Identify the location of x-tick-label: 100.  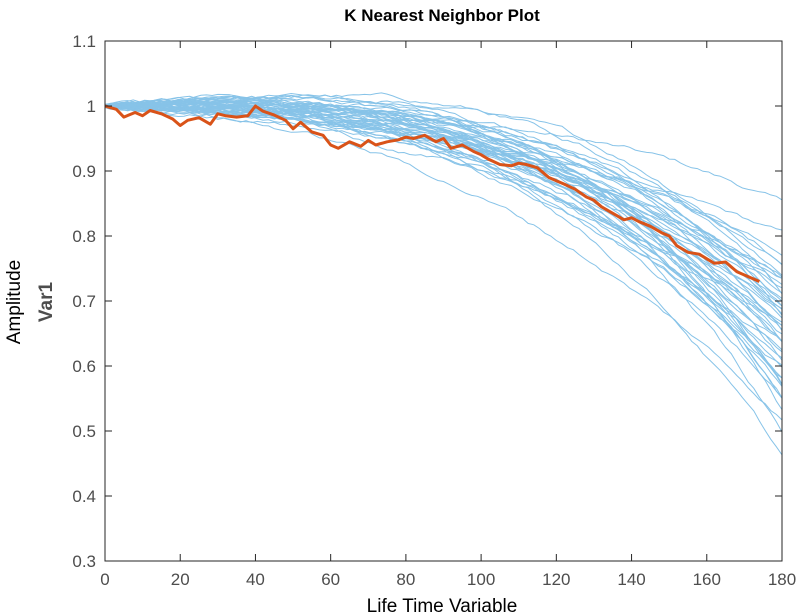
(481, 579).